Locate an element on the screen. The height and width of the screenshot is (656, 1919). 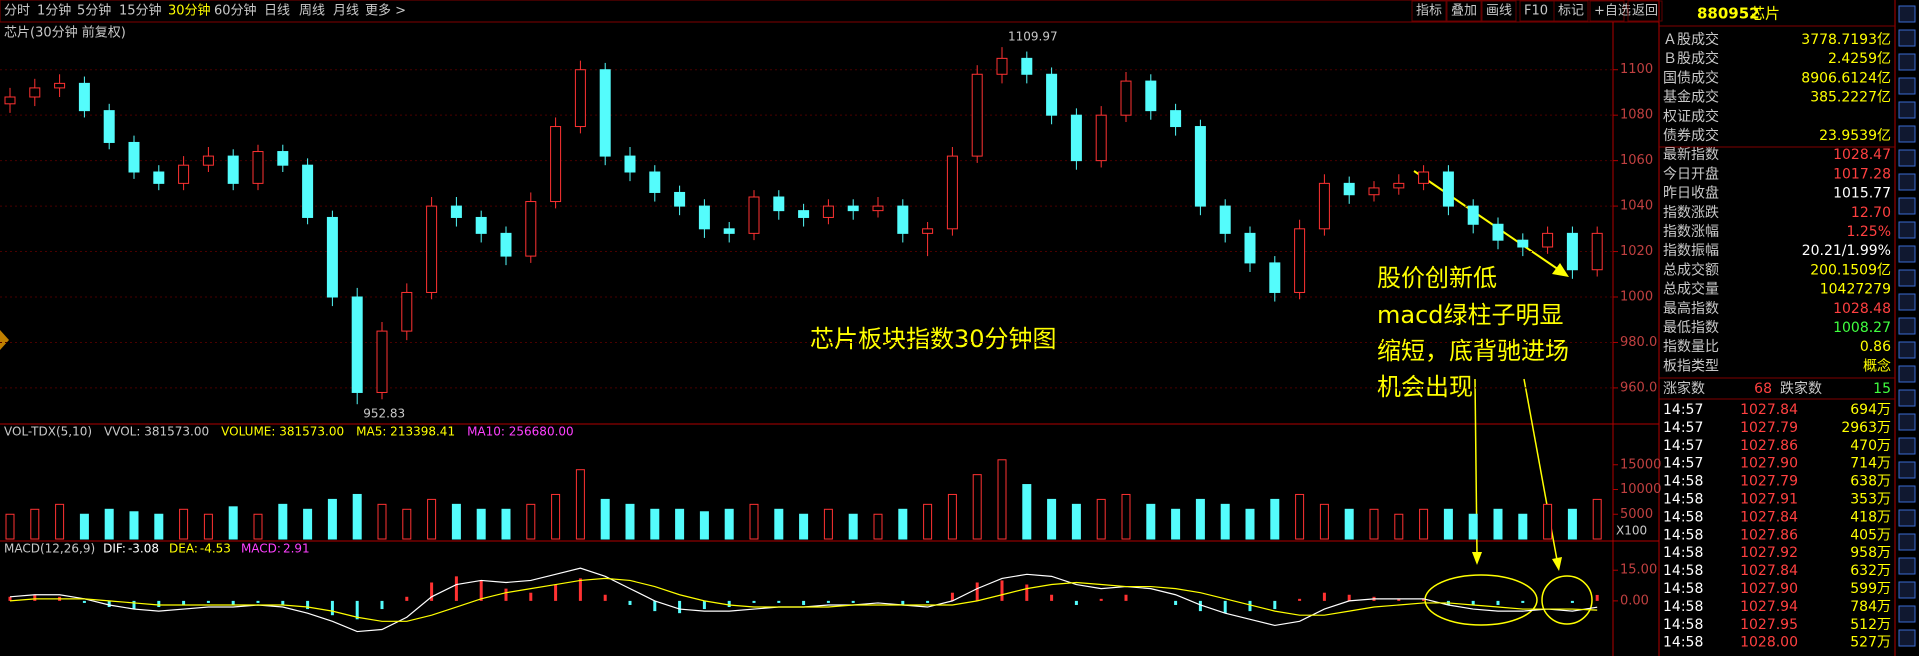
y-tick-label: 1000 is located at coordinates (1636, 297).